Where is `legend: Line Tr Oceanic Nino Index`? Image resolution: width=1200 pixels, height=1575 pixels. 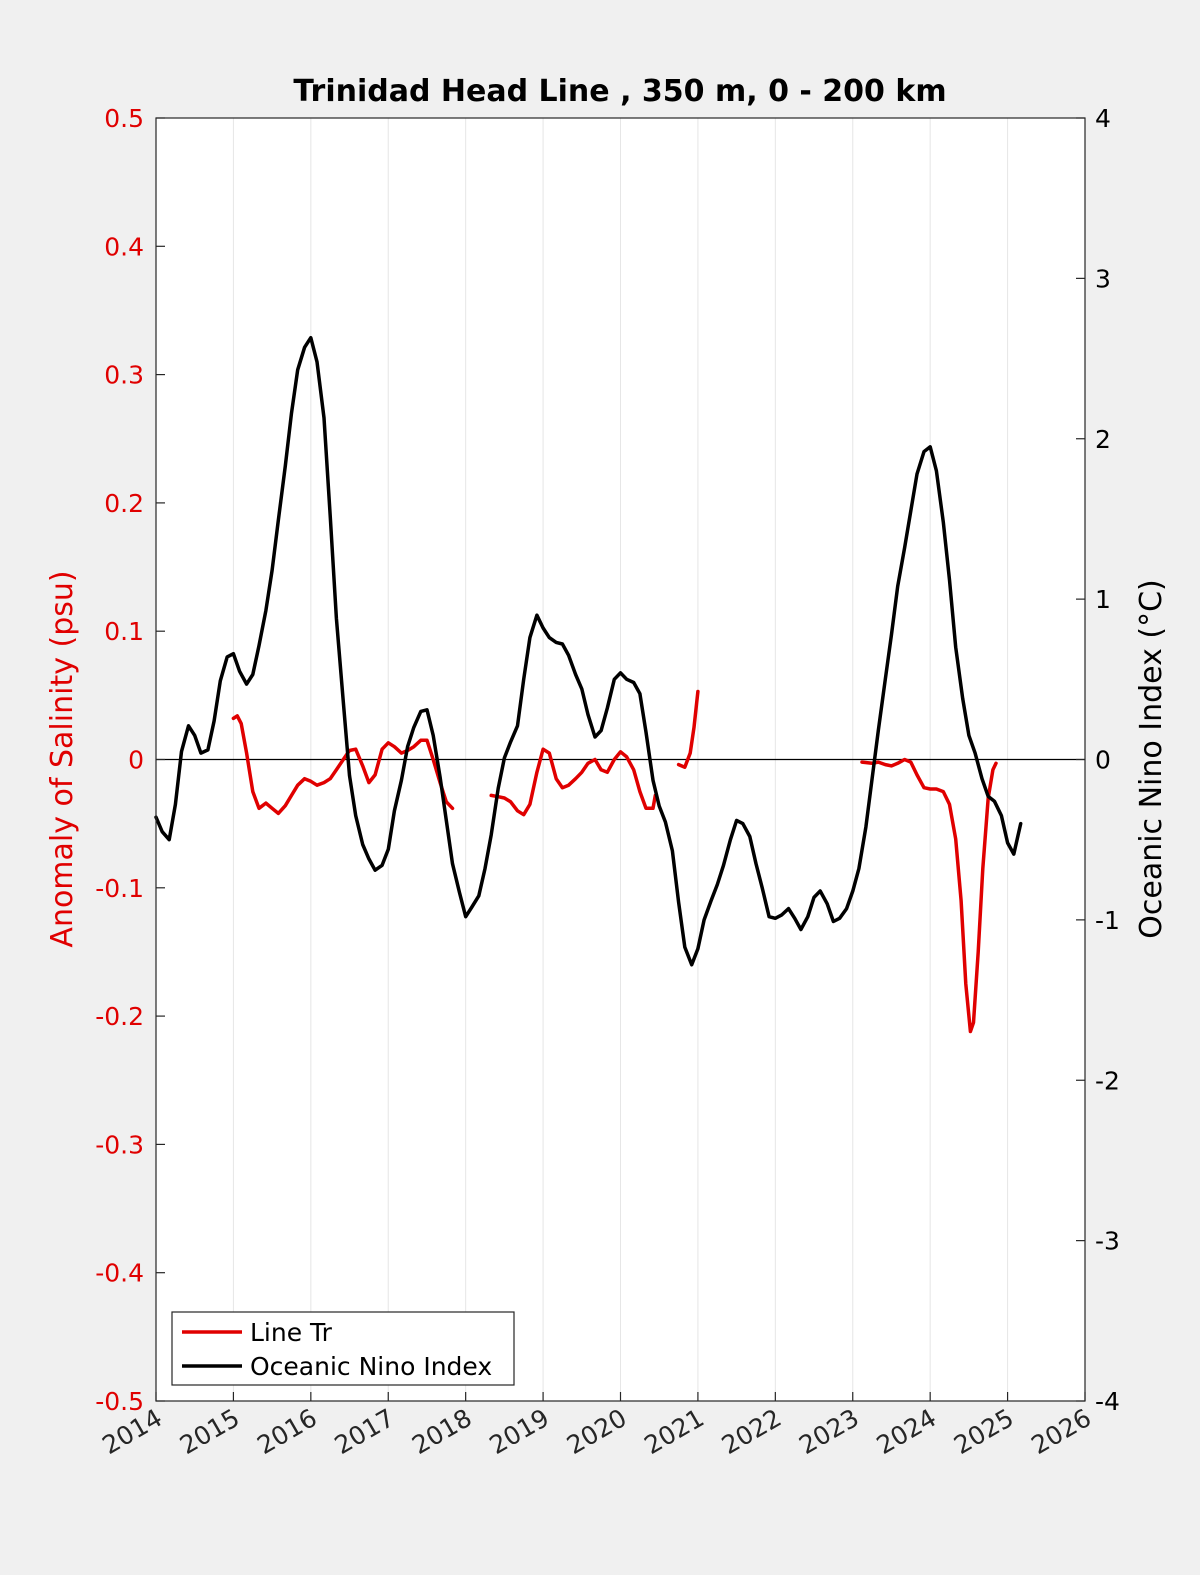 legend: Line Tr Oceanic Nino Index is located at coordinates (343, 1348).